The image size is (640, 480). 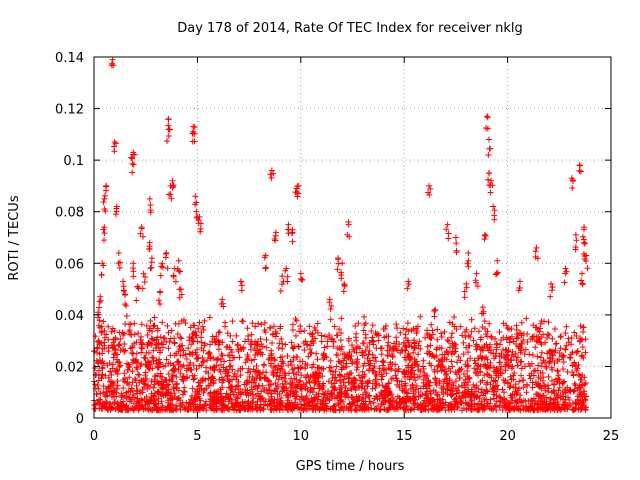 I want to click on x-tick-label: 0, so click(x=94, y=436).